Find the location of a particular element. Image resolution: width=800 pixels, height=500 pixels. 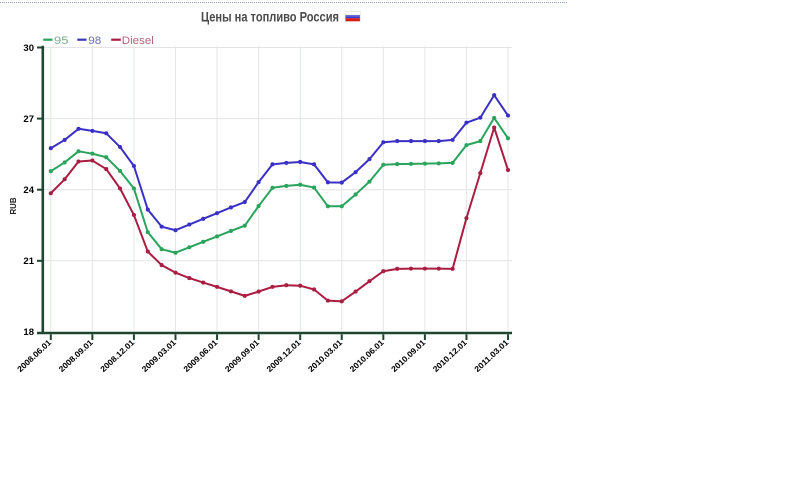

svg-text: 18 is located at coordinates (28, 332).